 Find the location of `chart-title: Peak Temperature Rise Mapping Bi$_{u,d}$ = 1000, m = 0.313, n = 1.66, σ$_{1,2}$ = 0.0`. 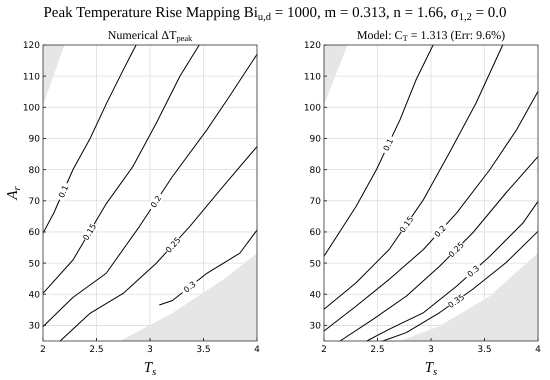

chart-title: Peak Temperature Rise Mapping Bi$_{u,d}$ = 1000, m = 0.313, n = 1.66, σ$_{1,2}$ = 0.0 is located at coordinates (275, 14).